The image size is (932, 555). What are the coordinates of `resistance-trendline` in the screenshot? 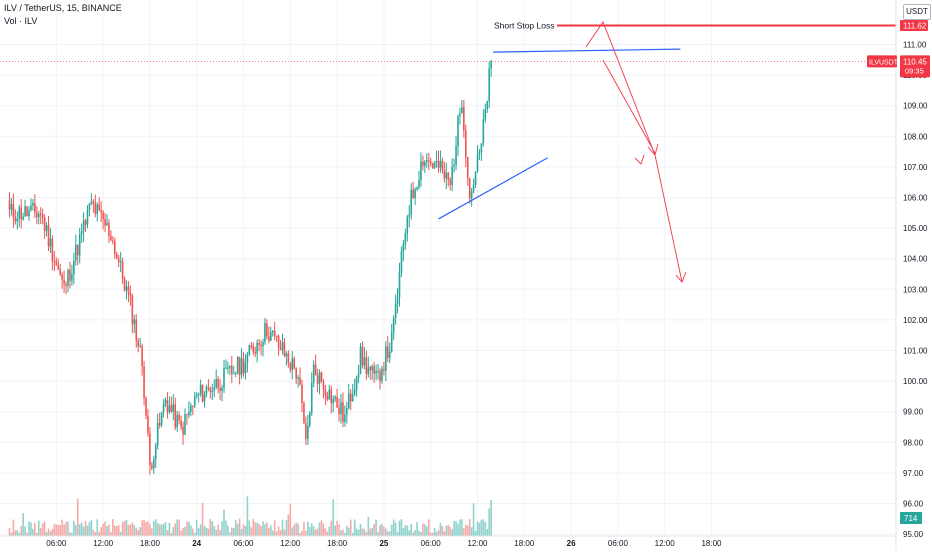 It's located at (587, 50).